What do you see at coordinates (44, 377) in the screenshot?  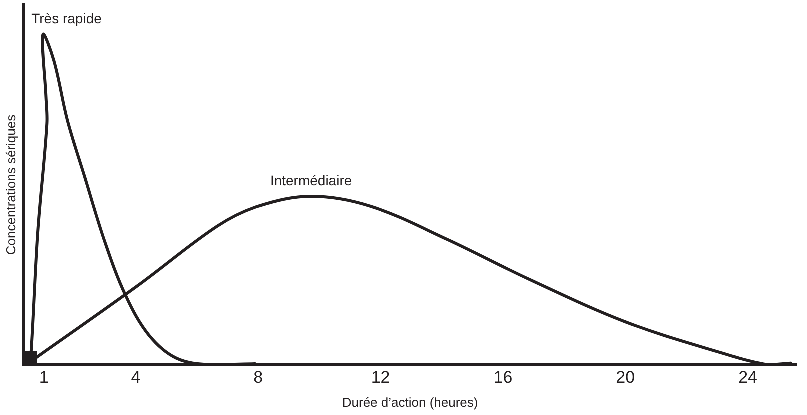 I see `x-tick-label: 1` at bounding box center [44, 377].